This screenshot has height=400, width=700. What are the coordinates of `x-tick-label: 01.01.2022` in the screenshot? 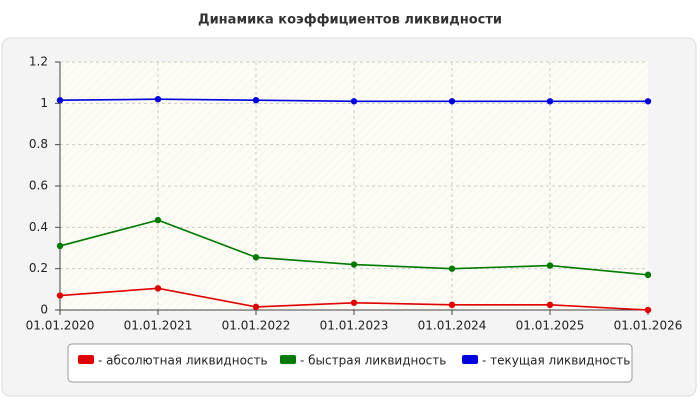 It's located at (256, 326).